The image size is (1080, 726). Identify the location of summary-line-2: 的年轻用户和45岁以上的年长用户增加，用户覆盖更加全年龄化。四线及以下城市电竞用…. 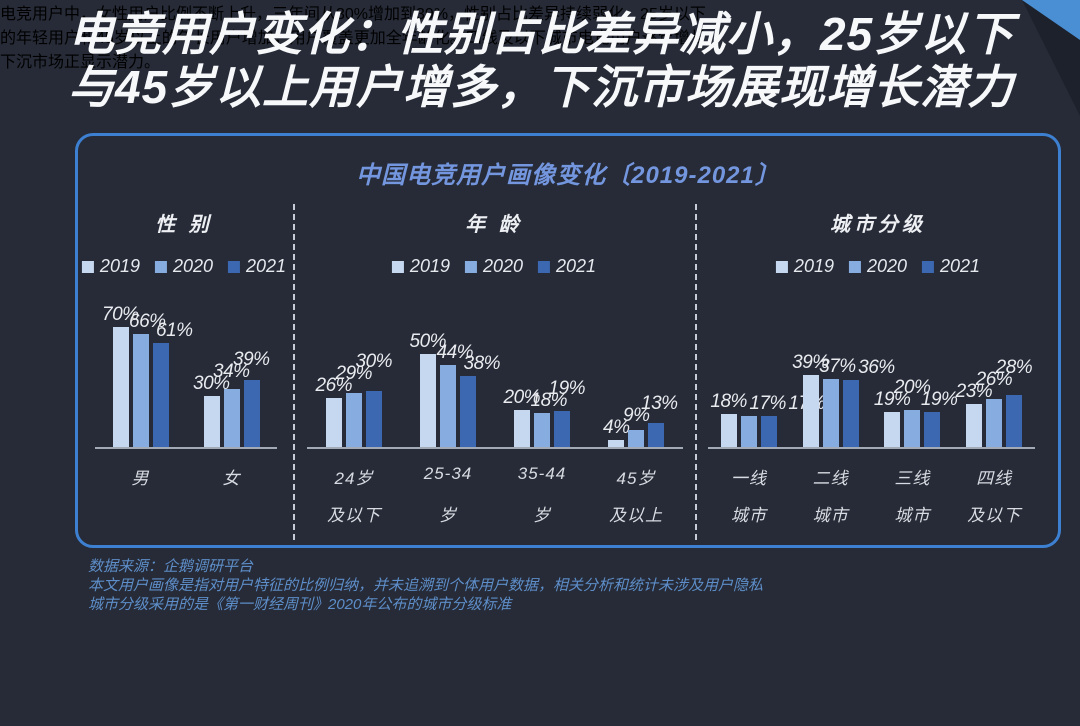
(361, 38).